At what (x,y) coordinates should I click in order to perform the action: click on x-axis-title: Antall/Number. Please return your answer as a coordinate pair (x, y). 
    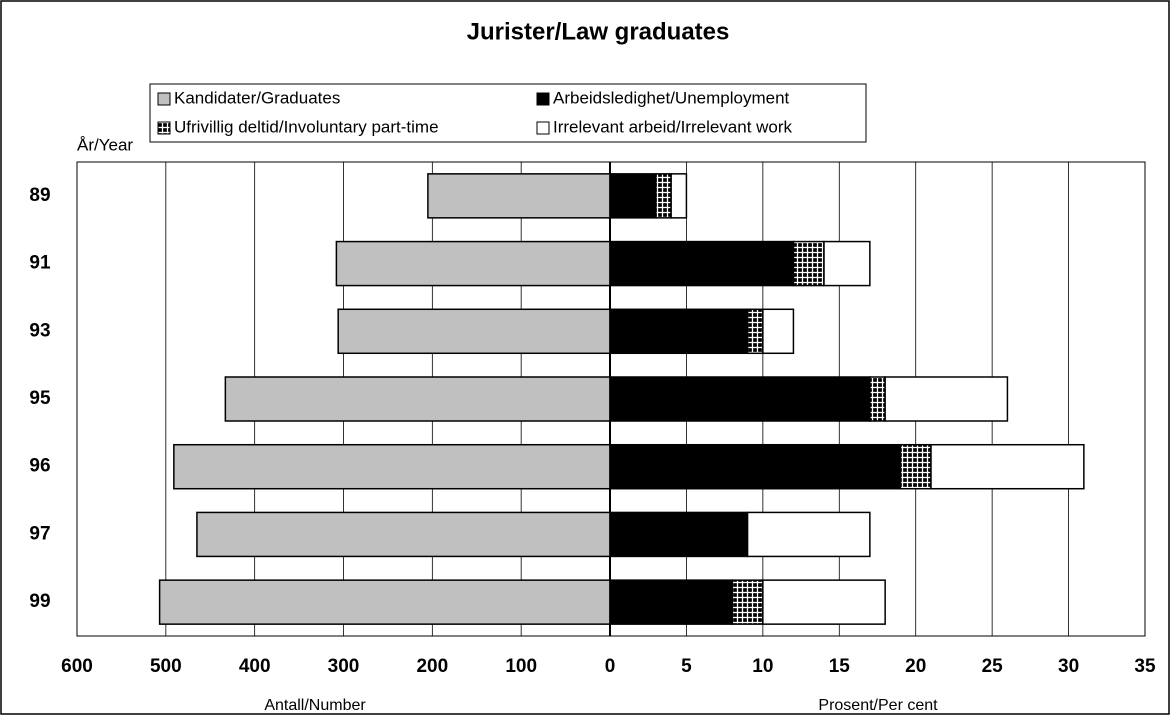
    Looking at the image, I should click on (315, 705).